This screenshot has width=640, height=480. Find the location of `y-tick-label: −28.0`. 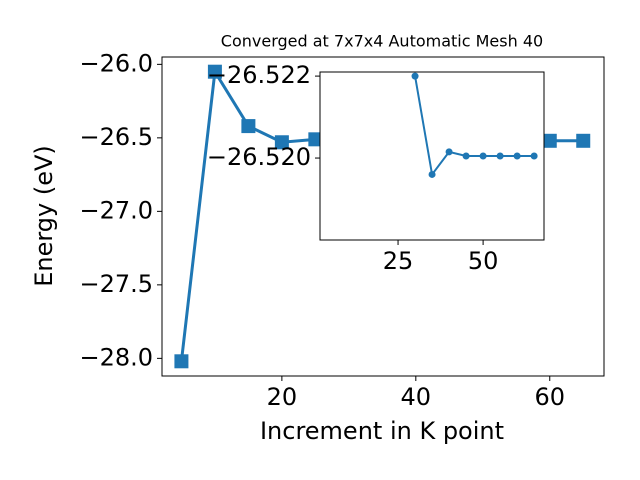

y-tick-label: −28.0 is located at coordinates (116, 357).